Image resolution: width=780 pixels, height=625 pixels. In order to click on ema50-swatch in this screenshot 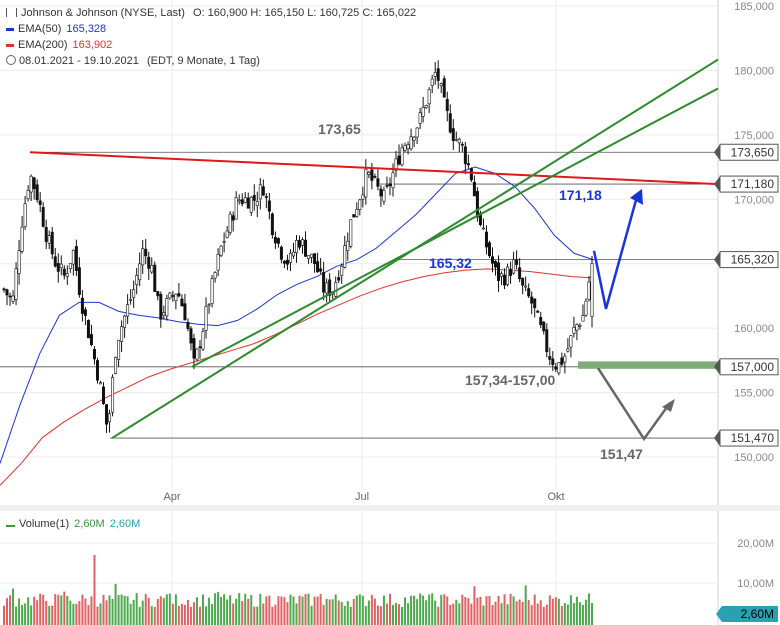, I will do `click(10, 29)`.